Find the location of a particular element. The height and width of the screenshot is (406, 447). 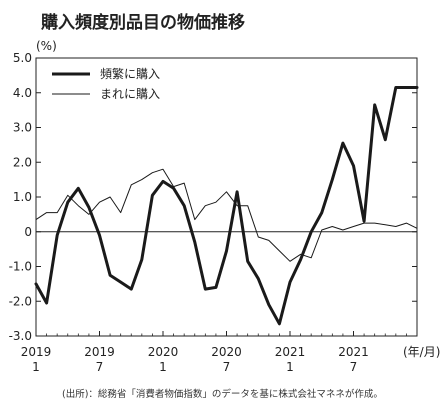

y-axis-unit: (%) is located at coordinates (46, 46).